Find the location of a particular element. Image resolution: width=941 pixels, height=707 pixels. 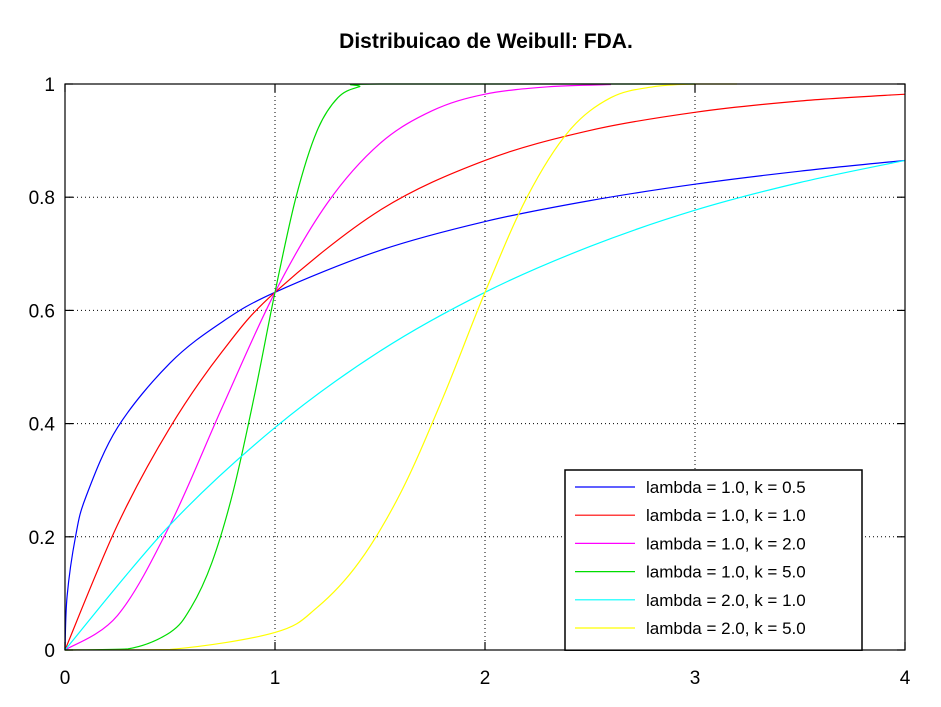

x-tick-label: 0 is located at coordinates (65, 678).